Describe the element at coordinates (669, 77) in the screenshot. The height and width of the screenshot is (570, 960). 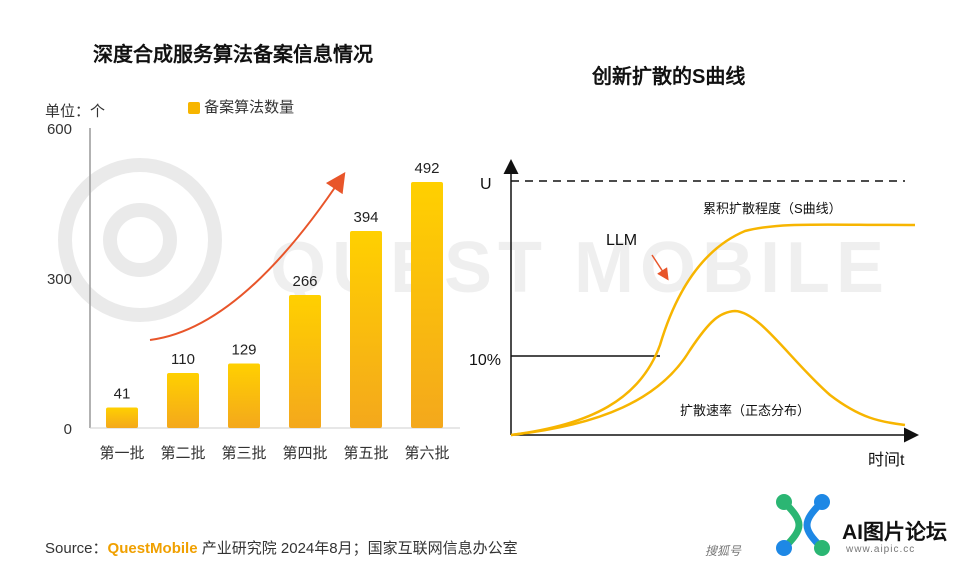
I see `s-curve-title: 创新扩散的S曲线` at that location.